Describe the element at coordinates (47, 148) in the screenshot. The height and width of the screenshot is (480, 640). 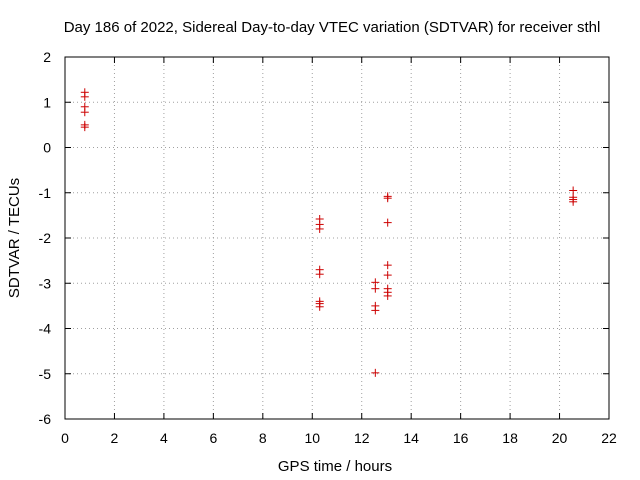
I see `y-tick-label: 0` at that location.